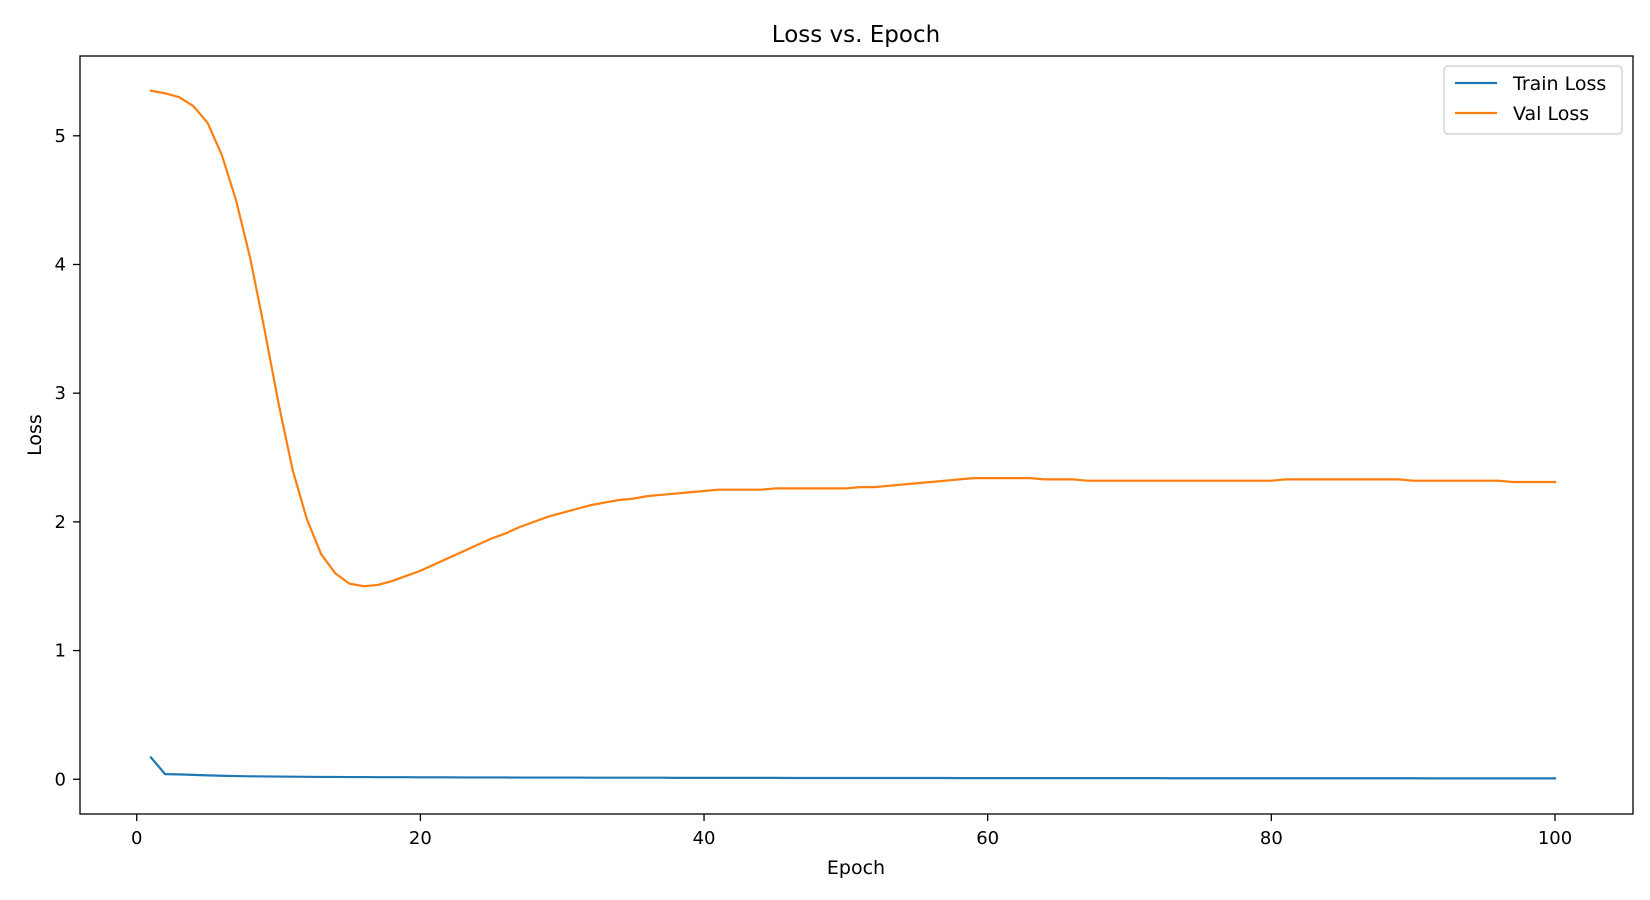  I want to click on y-axis-ticks: 0 1 2 3 4 5, so click(67, 458).